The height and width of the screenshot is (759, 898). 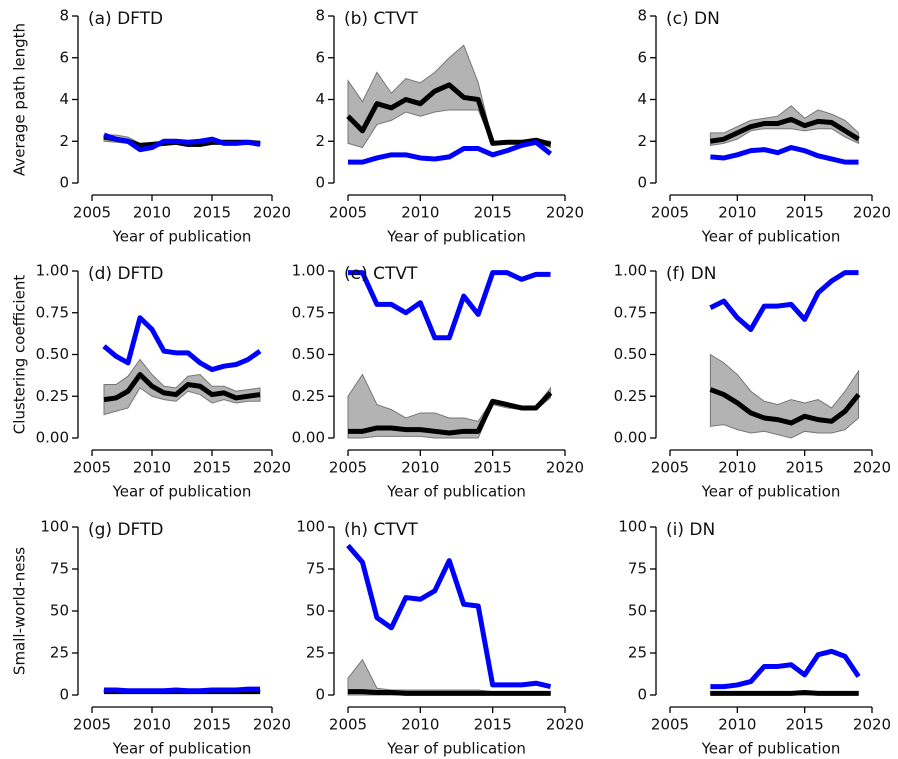 I want to click on y-axis-label: Average path length, so click(x=20, y=99).